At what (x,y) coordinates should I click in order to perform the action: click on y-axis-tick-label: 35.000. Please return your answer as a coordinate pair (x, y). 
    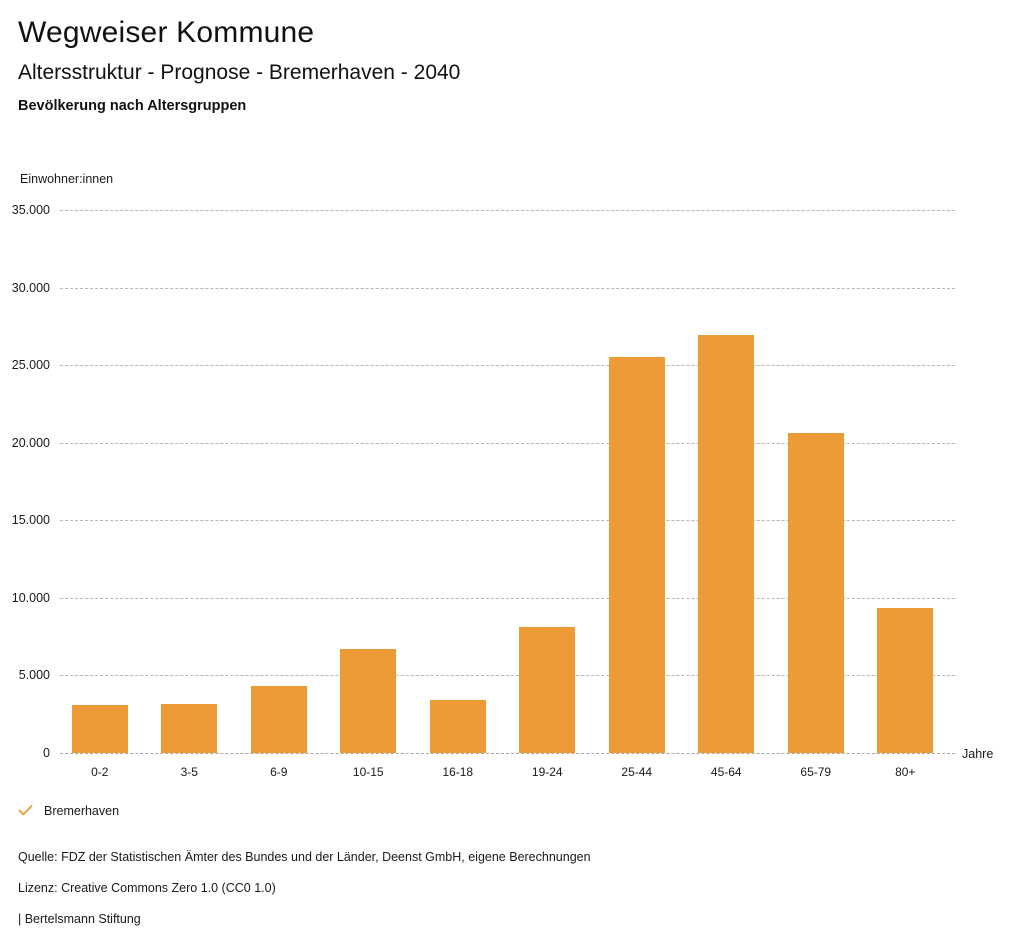
    Looking at the image, I should click on (30, 210).